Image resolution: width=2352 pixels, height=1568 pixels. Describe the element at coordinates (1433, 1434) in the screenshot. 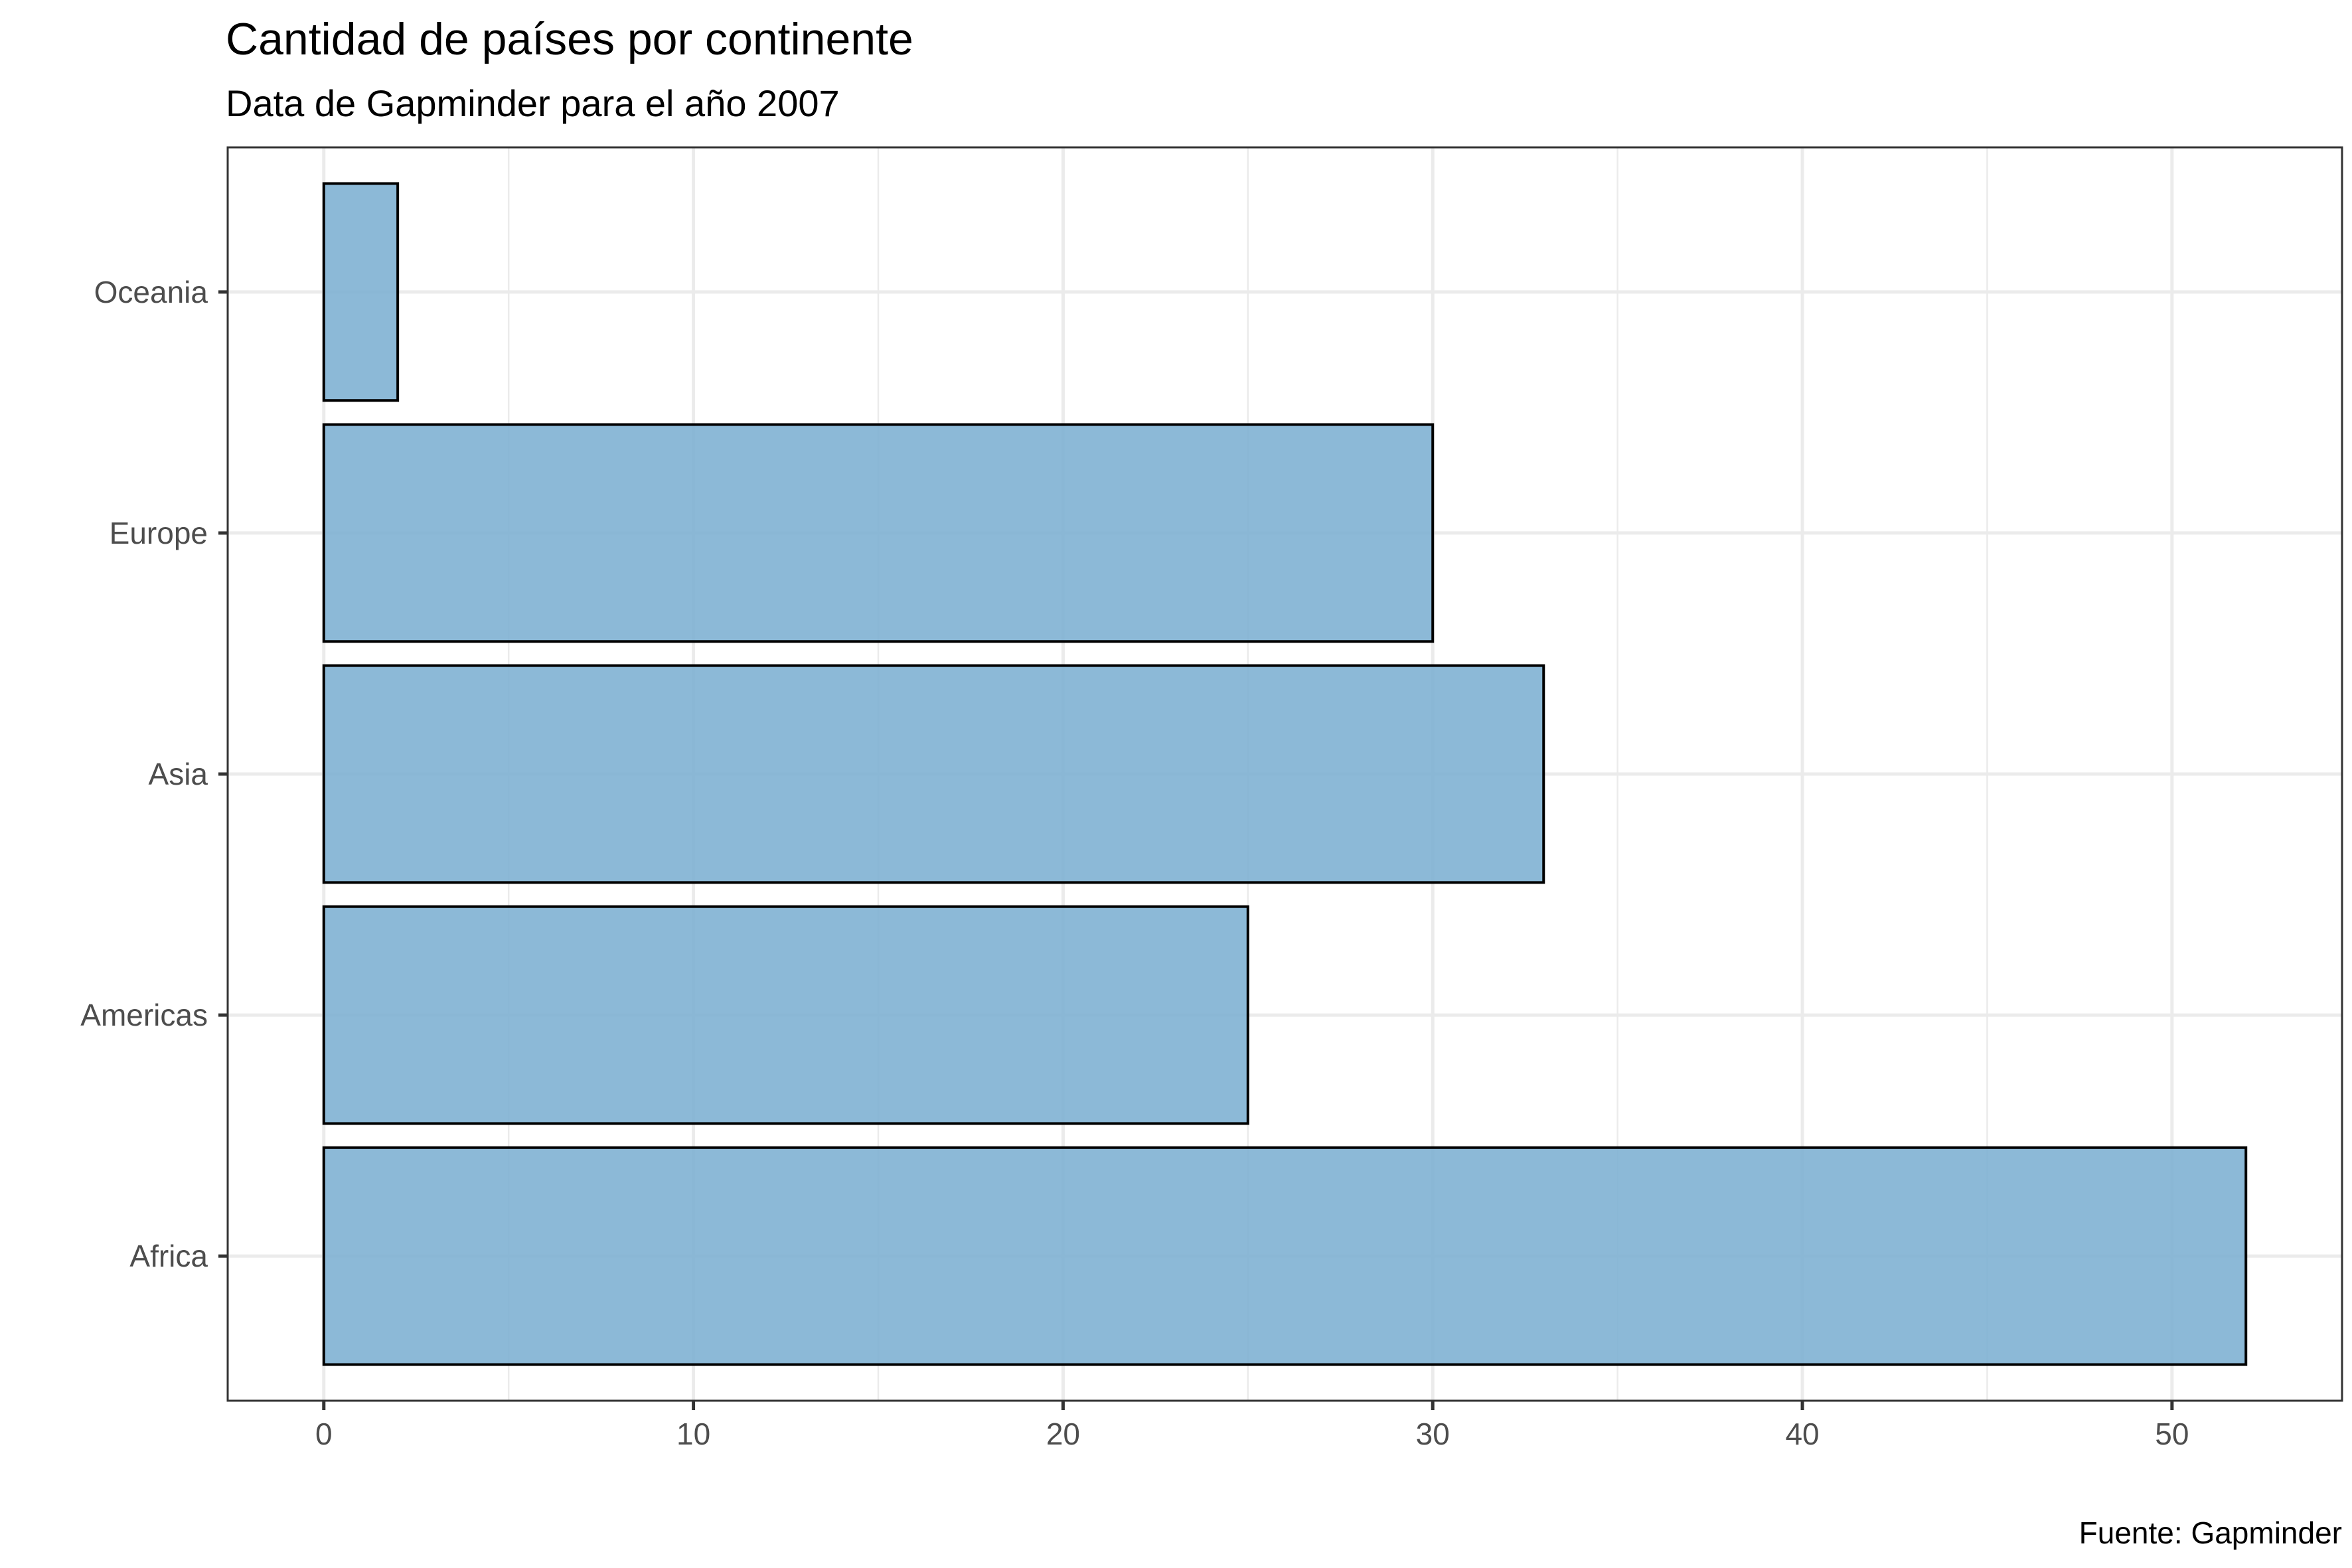

I see `x-tick-label: 30` at that location.